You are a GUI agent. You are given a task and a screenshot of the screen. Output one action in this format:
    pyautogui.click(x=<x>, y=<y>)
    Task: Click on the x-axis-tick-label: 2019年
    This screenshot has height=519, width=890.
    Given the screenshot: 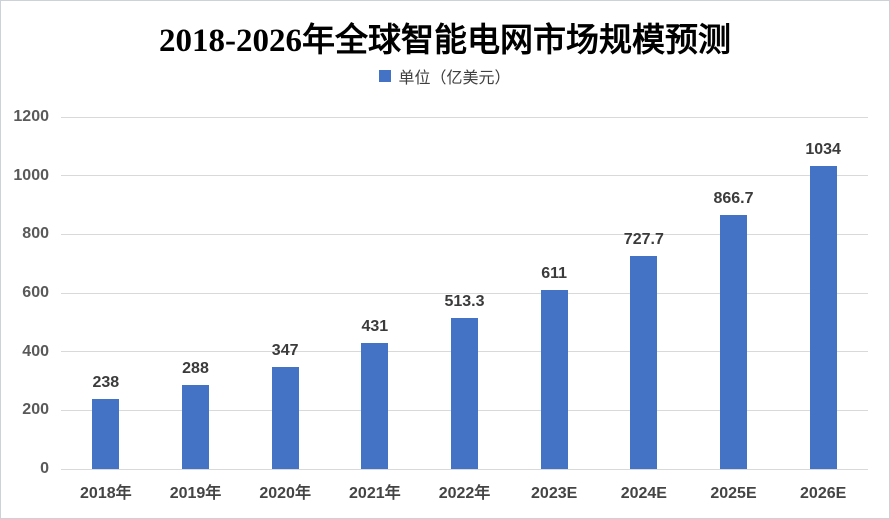 What is the action you would take?
    pyautogui.click(x=195, y=493)
    